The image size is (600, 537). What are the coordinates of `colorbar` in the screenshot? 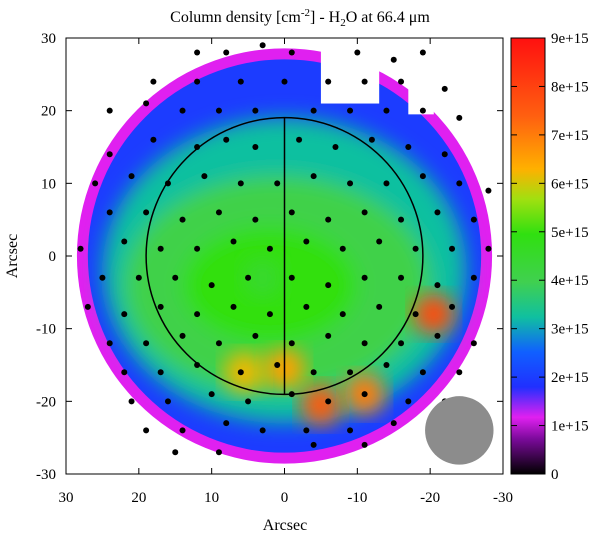 It's located at (528, 256).